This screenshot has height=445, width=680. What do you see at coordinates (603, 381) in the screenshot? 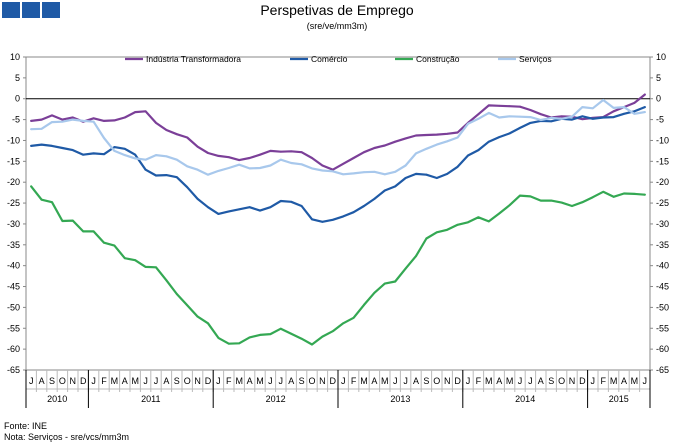
I see `month-label: F` at bounding box center [603, 381].